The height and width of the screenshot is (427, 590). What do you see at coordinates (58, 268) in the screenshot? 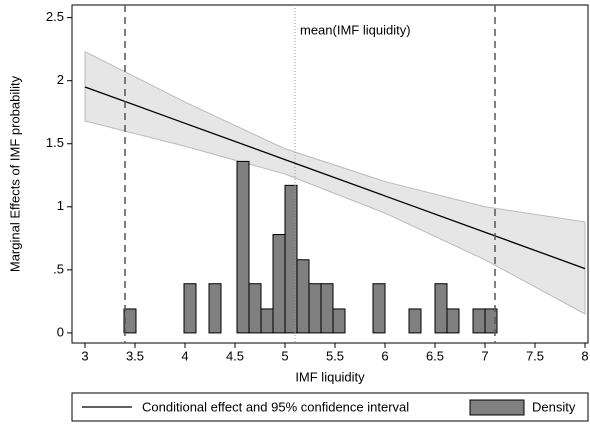
I see `y-tick-label: .5` at bounding box center [58, 268].